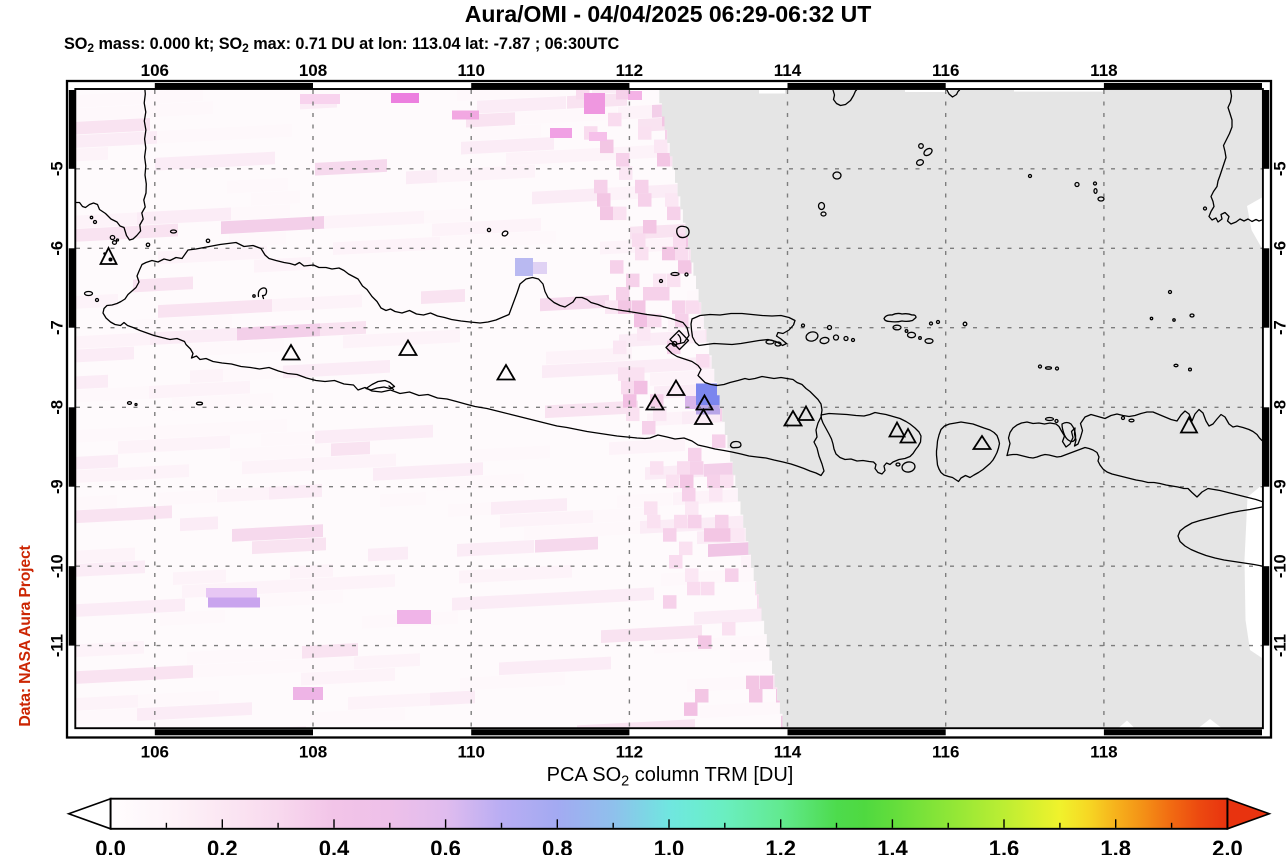 The width and height of the screenshot is (1288, 855). I want to click on svg-text: 0.6, so click(445, 845).